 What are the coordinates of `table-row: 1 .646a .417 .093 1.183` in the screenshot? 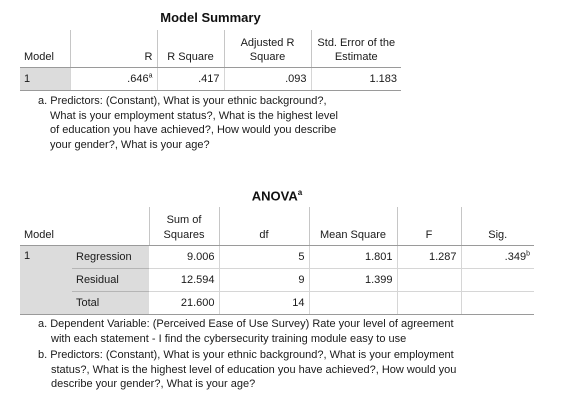 It's located at (210, 79).